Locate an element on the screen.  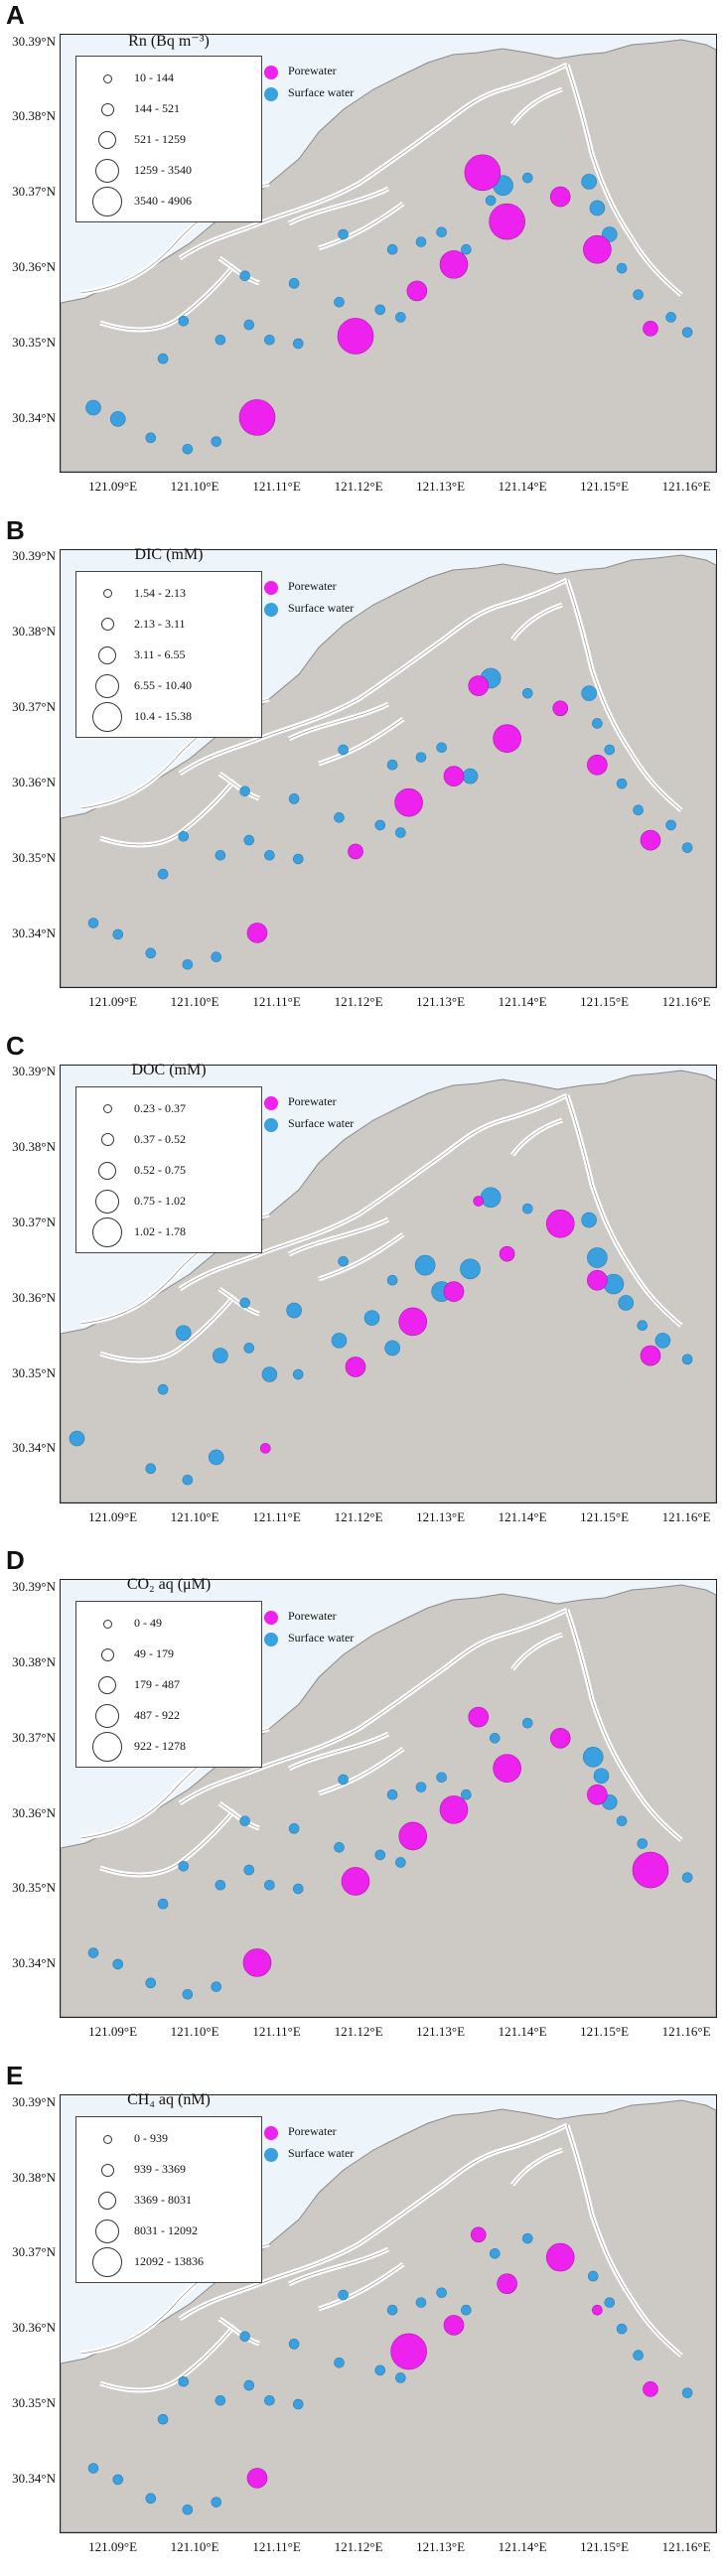
lat-tick-label: 30.35°N is located at coordinates (34, 1888).